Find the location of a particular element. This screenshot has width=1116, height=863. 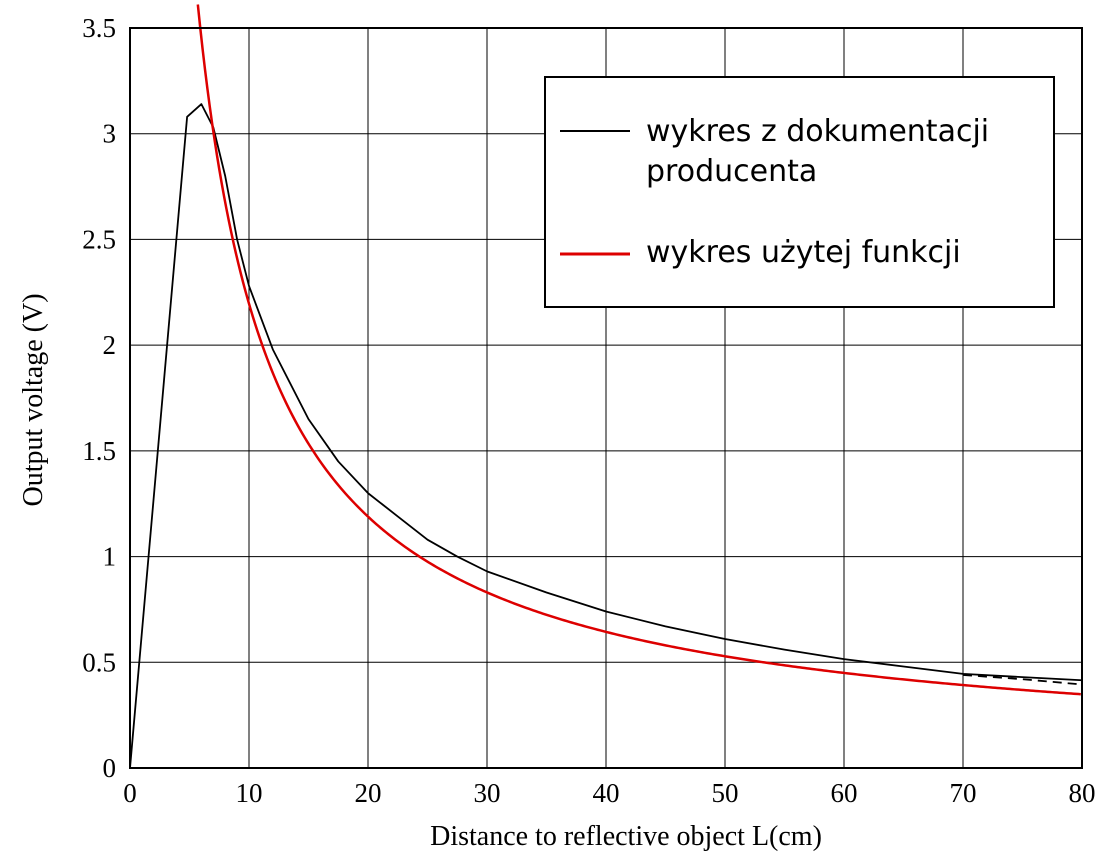

x-axis-title: Distance to reflective object L(cm) is located at coordinates (626, 836).